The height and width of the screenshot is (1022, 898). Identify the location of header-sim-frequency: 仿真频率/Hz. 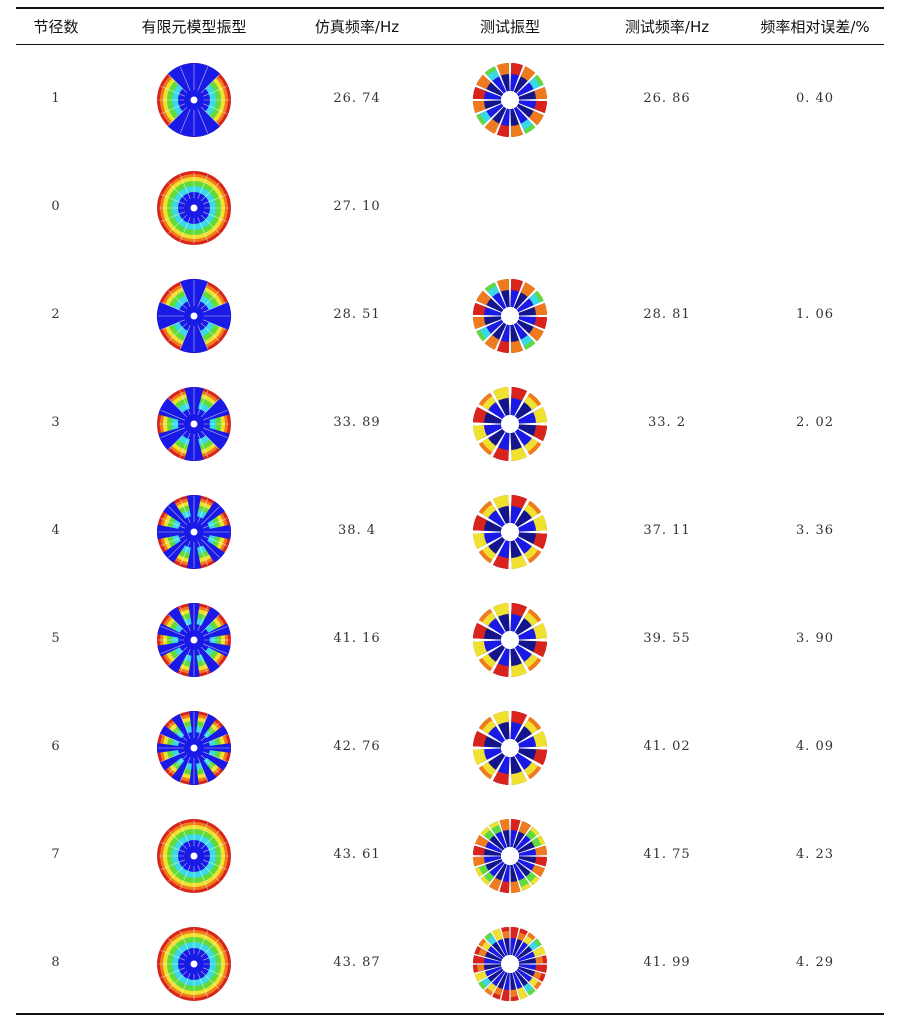
(357, 26).